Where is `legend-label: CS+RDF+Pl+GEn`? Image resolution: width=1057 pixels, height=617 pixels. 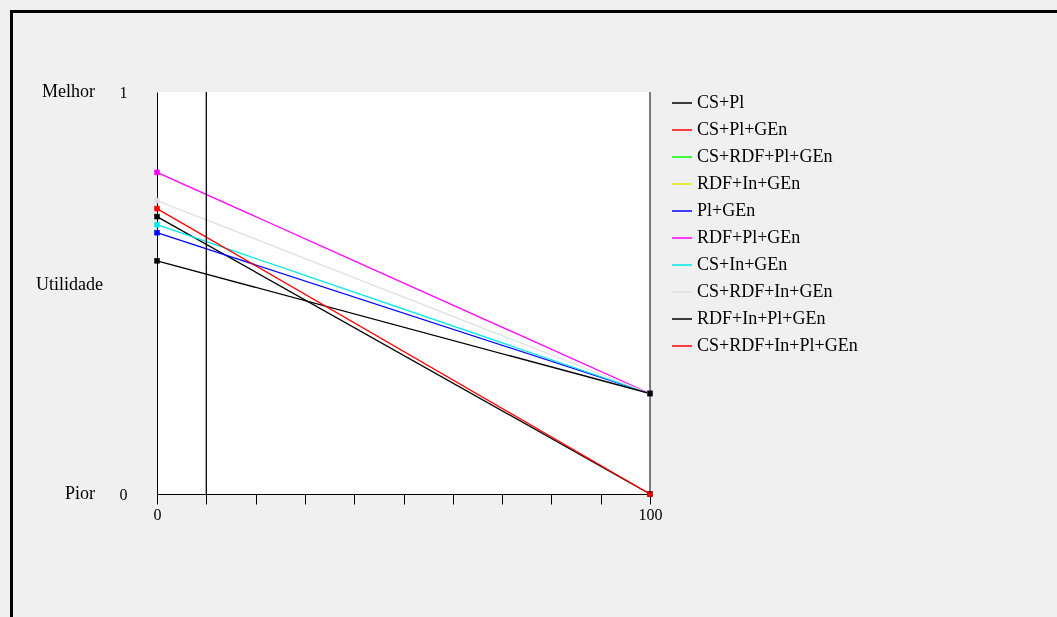
legend-label: CS+RDF+Pl+GEn is located at coordinates (765, 156).